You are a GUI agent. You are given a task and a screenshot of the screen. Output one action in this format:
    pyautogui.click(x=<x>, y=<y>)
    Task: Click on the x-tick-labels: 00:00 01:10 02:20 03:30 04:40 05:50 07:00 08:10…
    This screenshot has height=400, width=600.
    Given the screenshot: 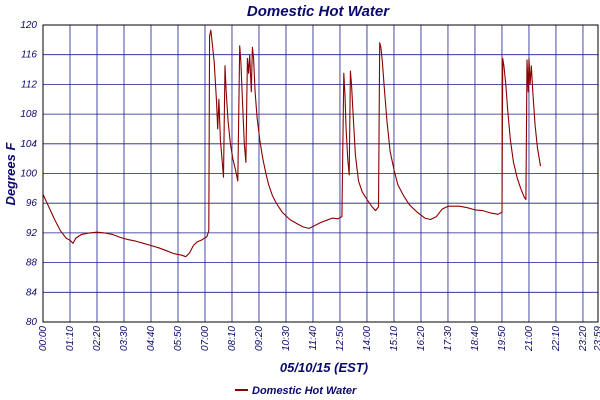 What is the action you would take?
    pyautogui.click(x=319, y=339)
    